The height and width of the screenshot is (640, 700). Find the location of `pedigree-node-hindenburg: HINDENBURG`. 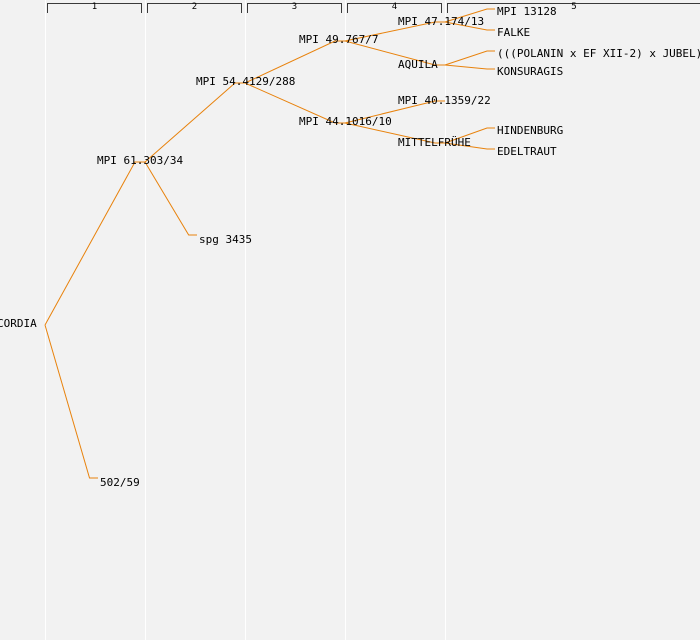

pedigree-node-hindenburg: HINDENBURG is located at coordinates (530, 130).